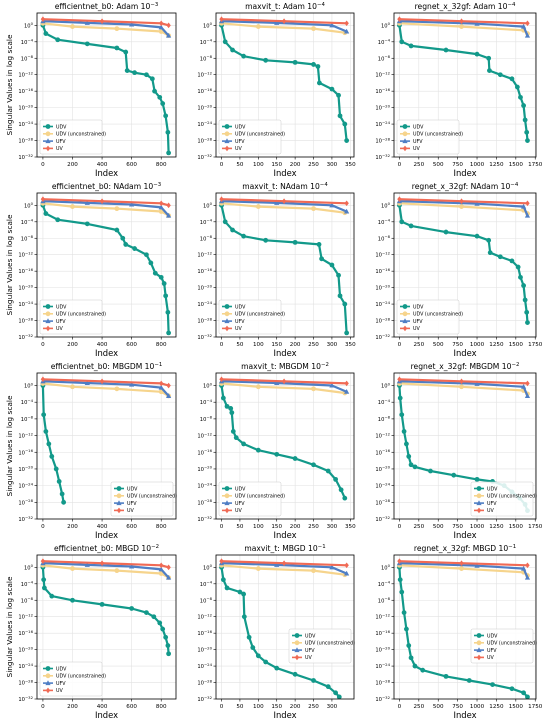  Describe the element at coordinates (25, 452) in the screenshot. I see `y-tick-label: 10⁻¹⁶` at that location.